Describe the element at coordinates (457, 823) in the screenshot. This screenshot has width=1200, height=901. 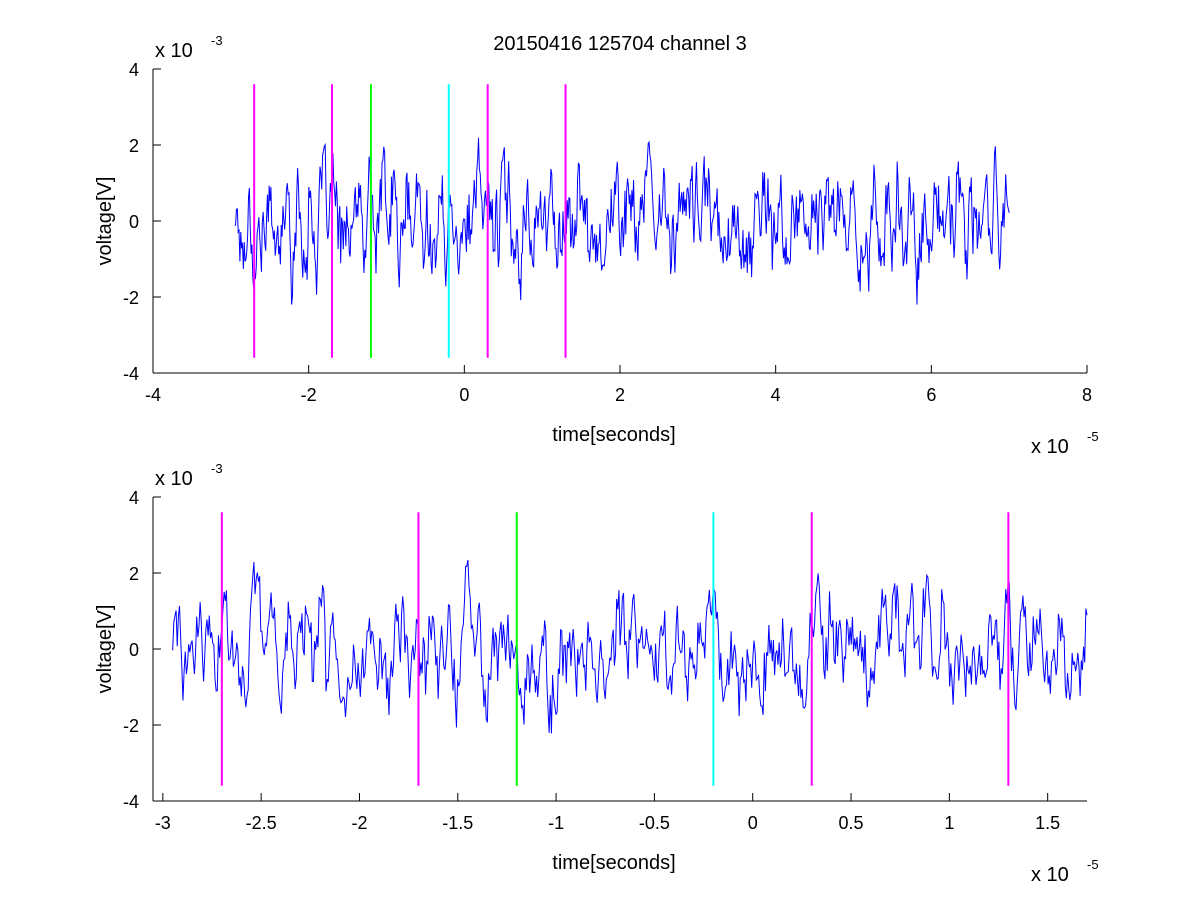
I see `x-tick-label: -1.5` at that location.